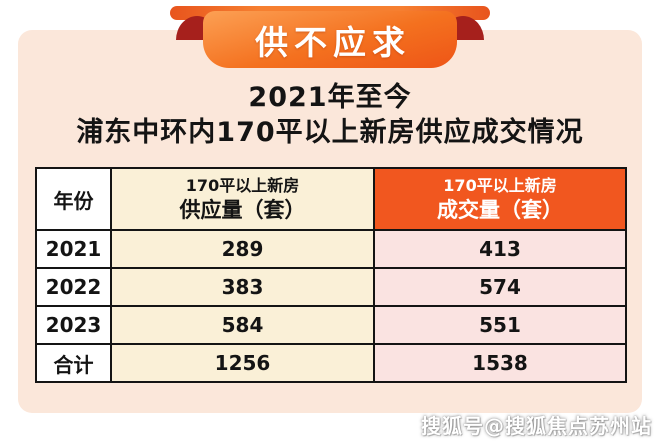 This screenshot has width=660, height=442. Describe the element at coordinates (73, 325) in the screenshot. I see `cell-year: 2023` at that location.